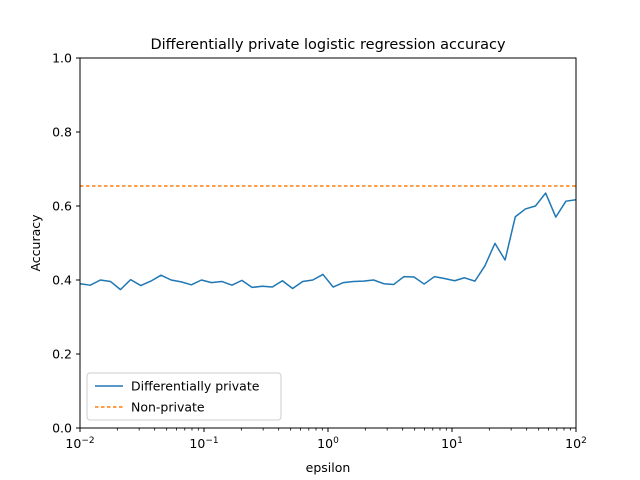 Image resolution: width=640 pixels, height=480 pixels. Describe the element at coordinates (62, 428) in the screenshot. I see `y-tick-label: 0.0` at that location.